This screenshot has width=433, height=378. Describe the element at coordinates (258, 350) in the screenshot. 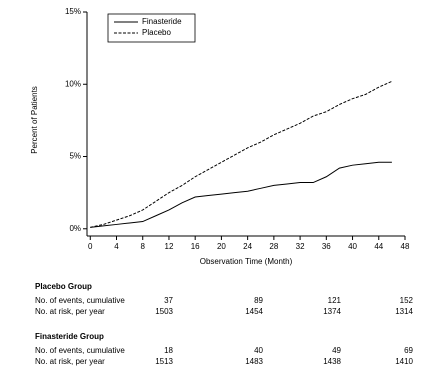

I see `table-cell: 40` at that location.